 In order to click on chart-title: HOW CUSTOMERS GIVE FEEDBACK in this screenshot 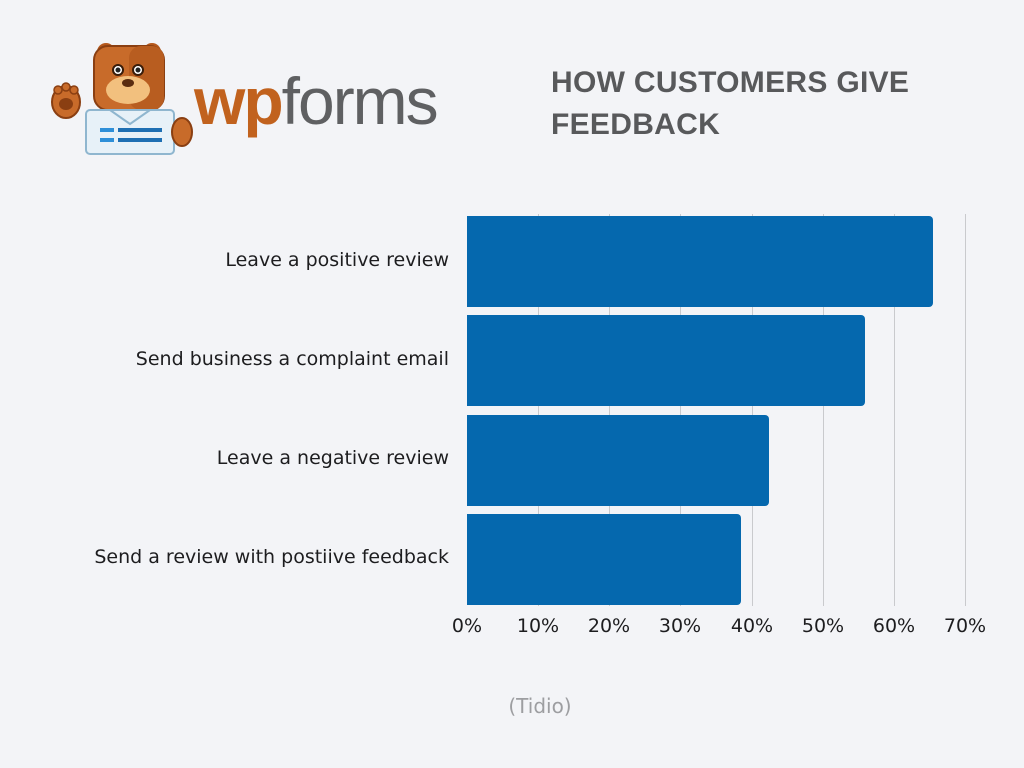, I will do `click(730, 103)`.